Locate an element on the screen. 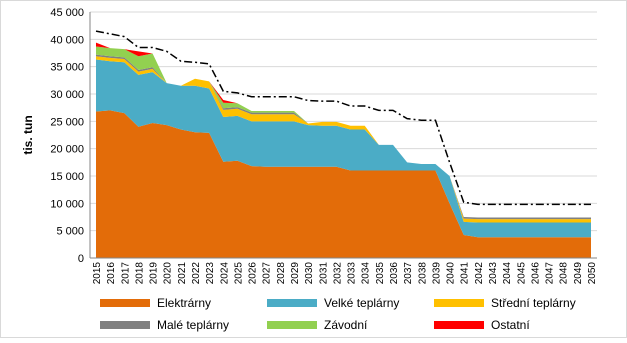  x-tick-label: 2047 is located at coordinates (550, 273).